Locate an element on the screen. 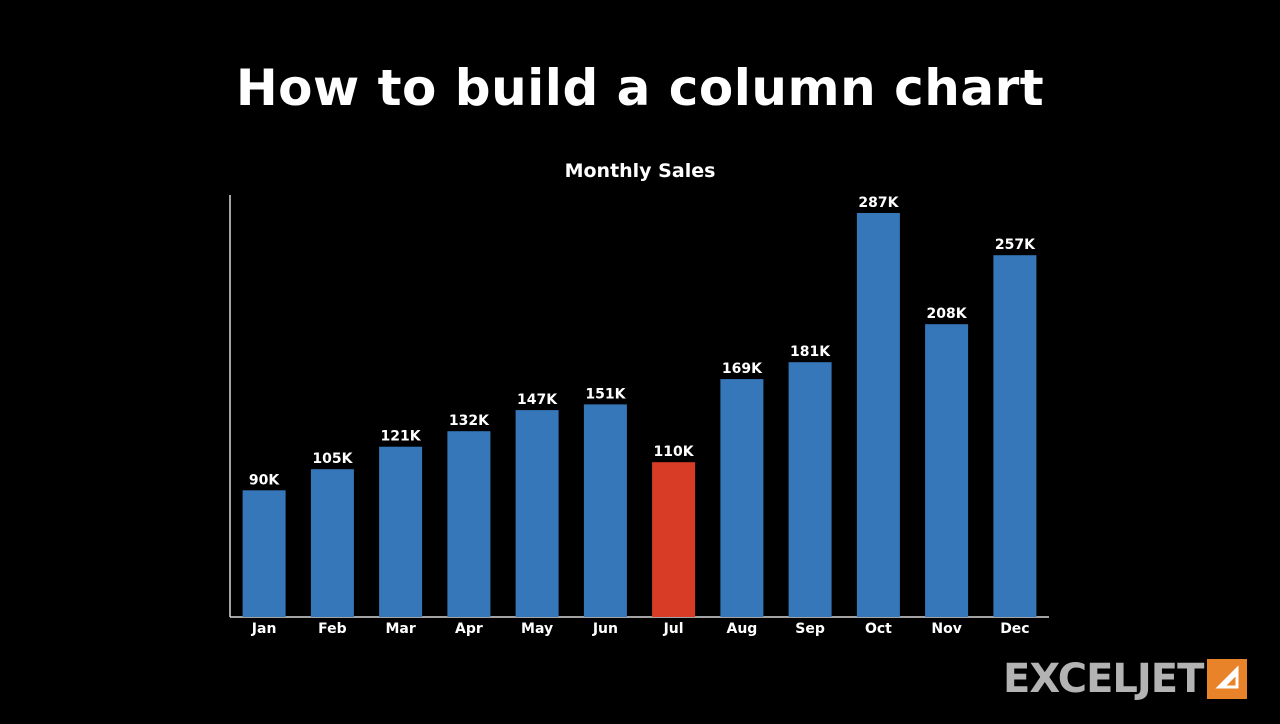  bar-apr is located at coordinates (469, 524).